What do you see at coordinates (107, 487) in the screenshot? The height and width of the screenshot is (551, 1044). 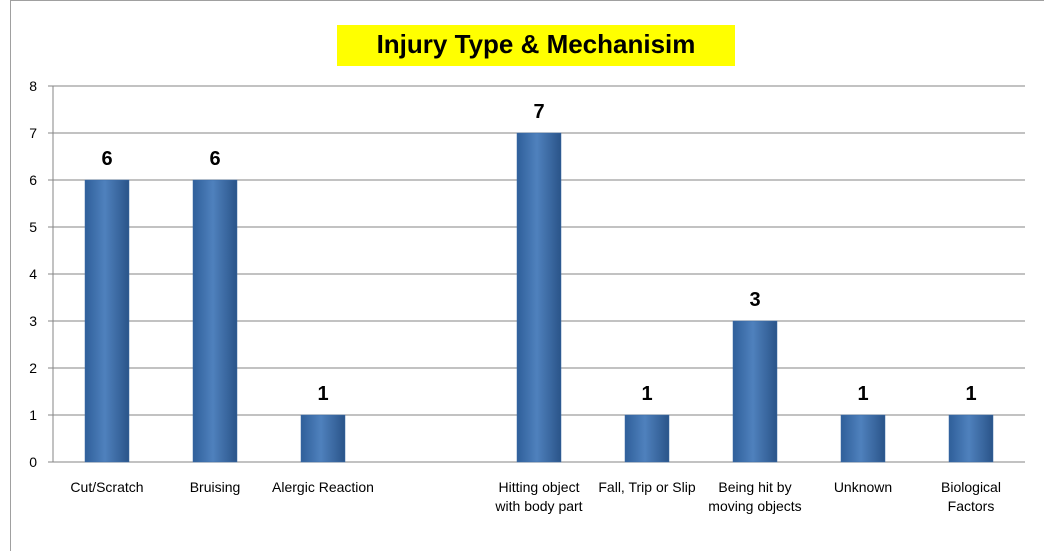 I see `x-tick-label: Cut/Scratch` at bounding box center [107, 487].